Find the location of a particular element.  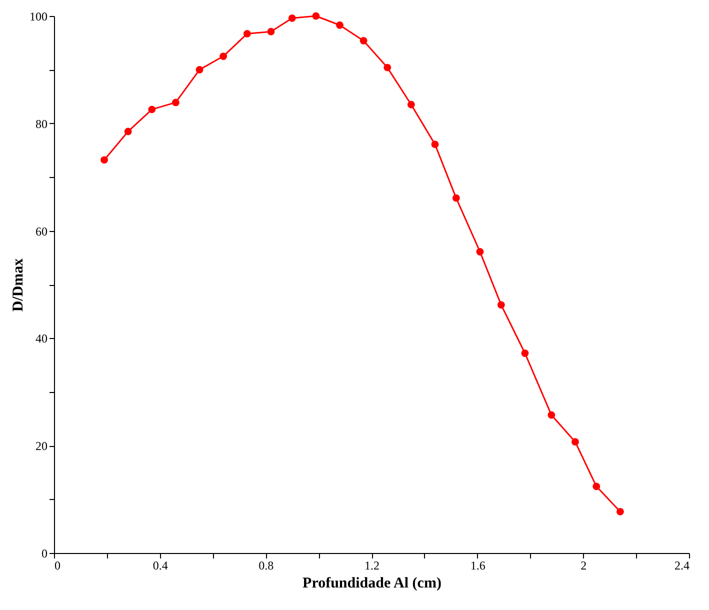

x-tick-label: 0.8 is located at coordinates (266, 565).